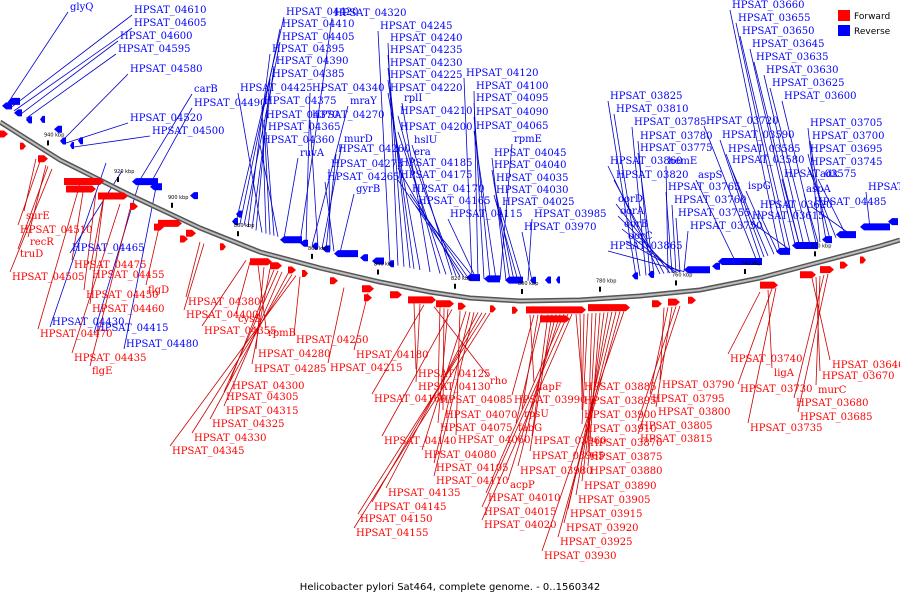 This screenshot has width=900, height=600. I want to click on forward-gene-label: HPSAT_04300, so click(268, 386).